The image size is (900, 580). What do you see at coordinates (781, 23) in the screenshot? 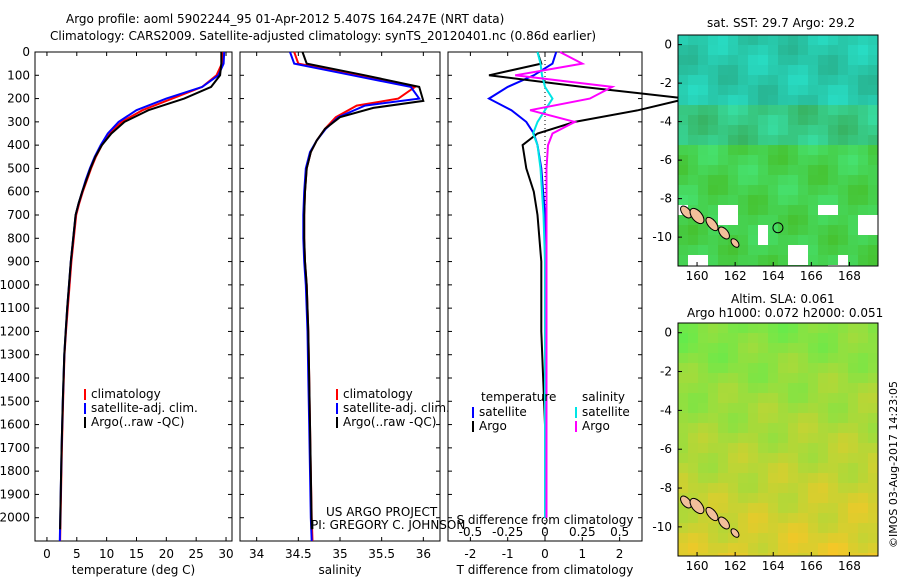
I see `sst-map-title: sat. SST: 29.7 Argo: 29.2` at bounding box center [781, 23].